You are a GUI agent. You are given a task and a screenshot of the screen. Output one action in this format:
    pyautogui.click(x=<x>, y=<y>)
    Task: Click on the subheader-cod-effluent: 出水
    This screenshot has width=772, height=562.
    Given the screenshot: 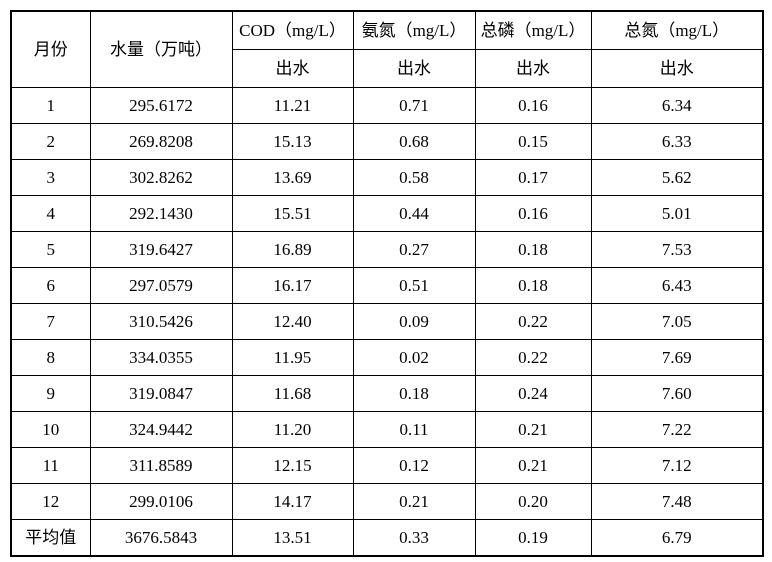 What is the action you would take?
    pyautogui.click(x=292, y=68)
    